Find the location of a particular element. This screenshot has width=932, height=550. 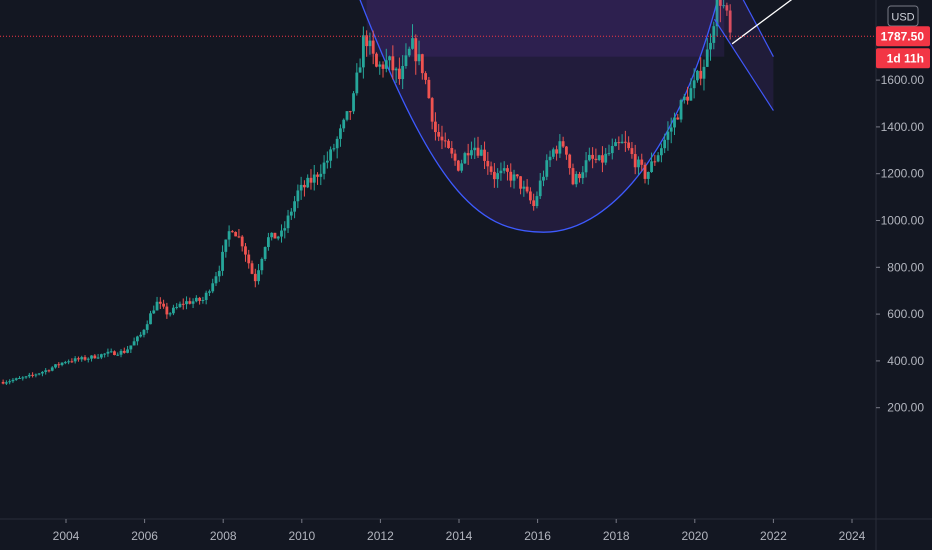

y-tick-label: 200.00 is located at coordinates (905, 408).